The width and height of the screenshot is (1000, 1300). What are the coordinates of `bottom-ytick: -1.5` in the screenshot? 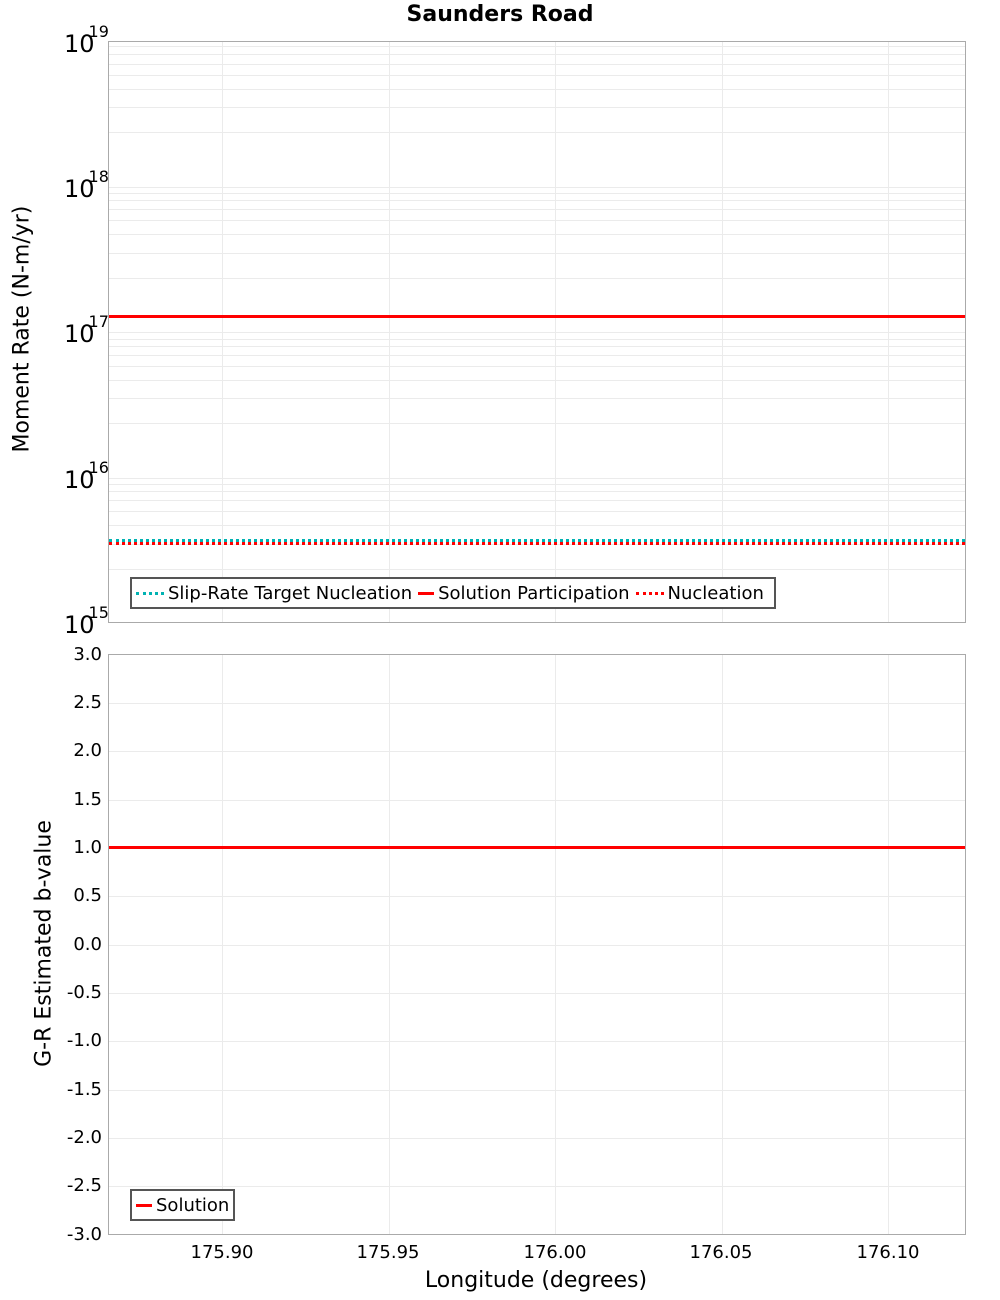 It's located at (84, 1089).